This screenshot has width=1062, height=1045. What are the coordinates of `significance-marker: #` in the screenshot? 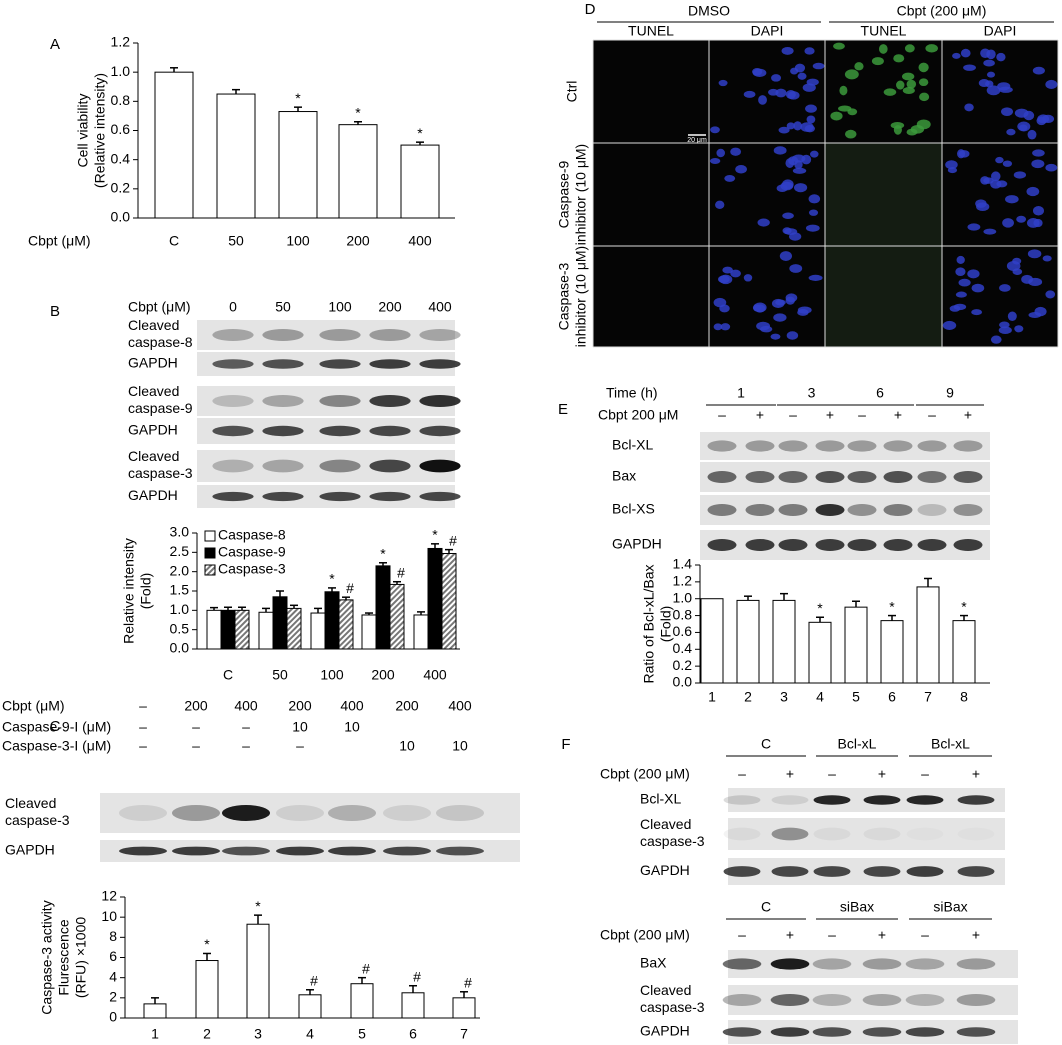 It's located at (401, 572).